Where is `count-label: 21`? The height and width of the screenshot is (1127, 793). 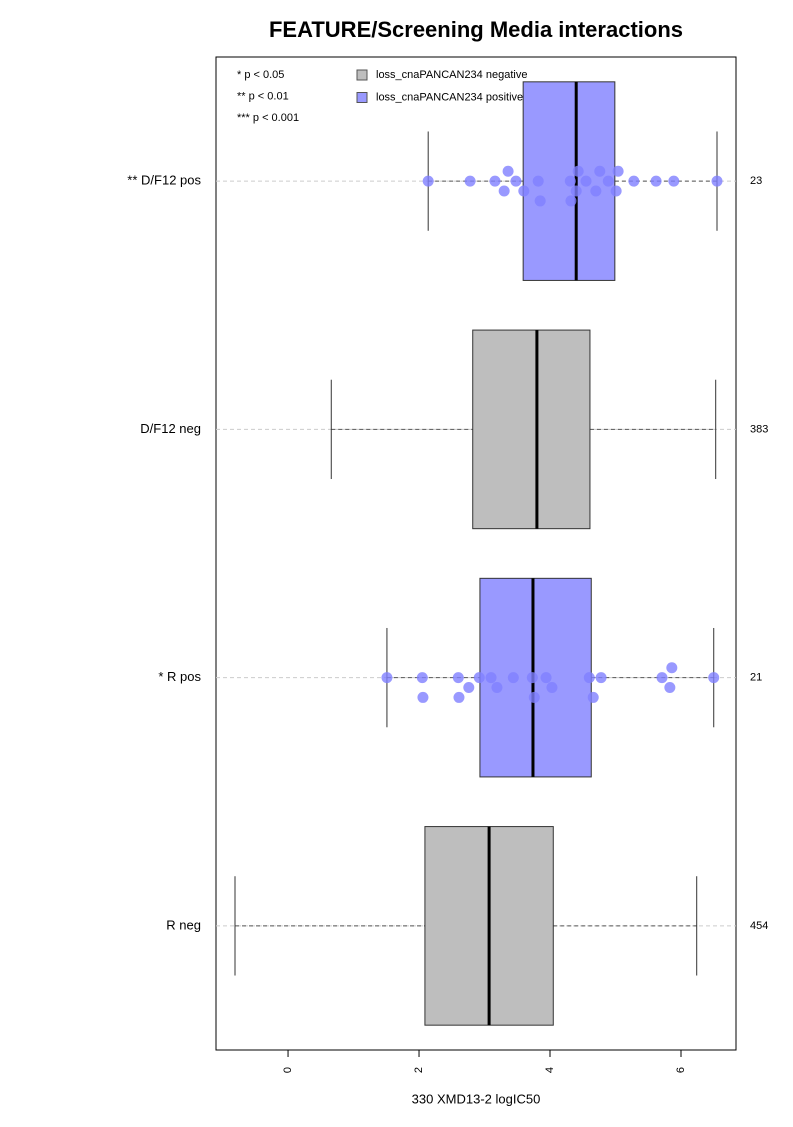
count-label: 21 is located at coordinates (756, 678).